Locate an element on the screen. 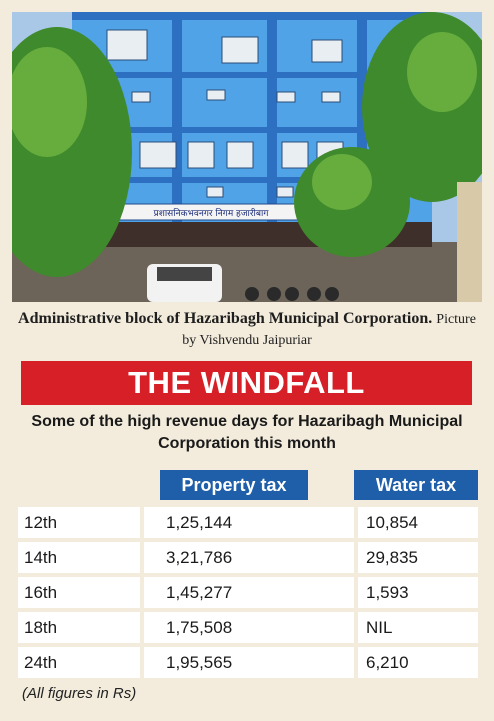 Image resolution: width=494 pixels, height=721 pixels. property-cell: 1,75,508 is located at coordinates (249, 627).